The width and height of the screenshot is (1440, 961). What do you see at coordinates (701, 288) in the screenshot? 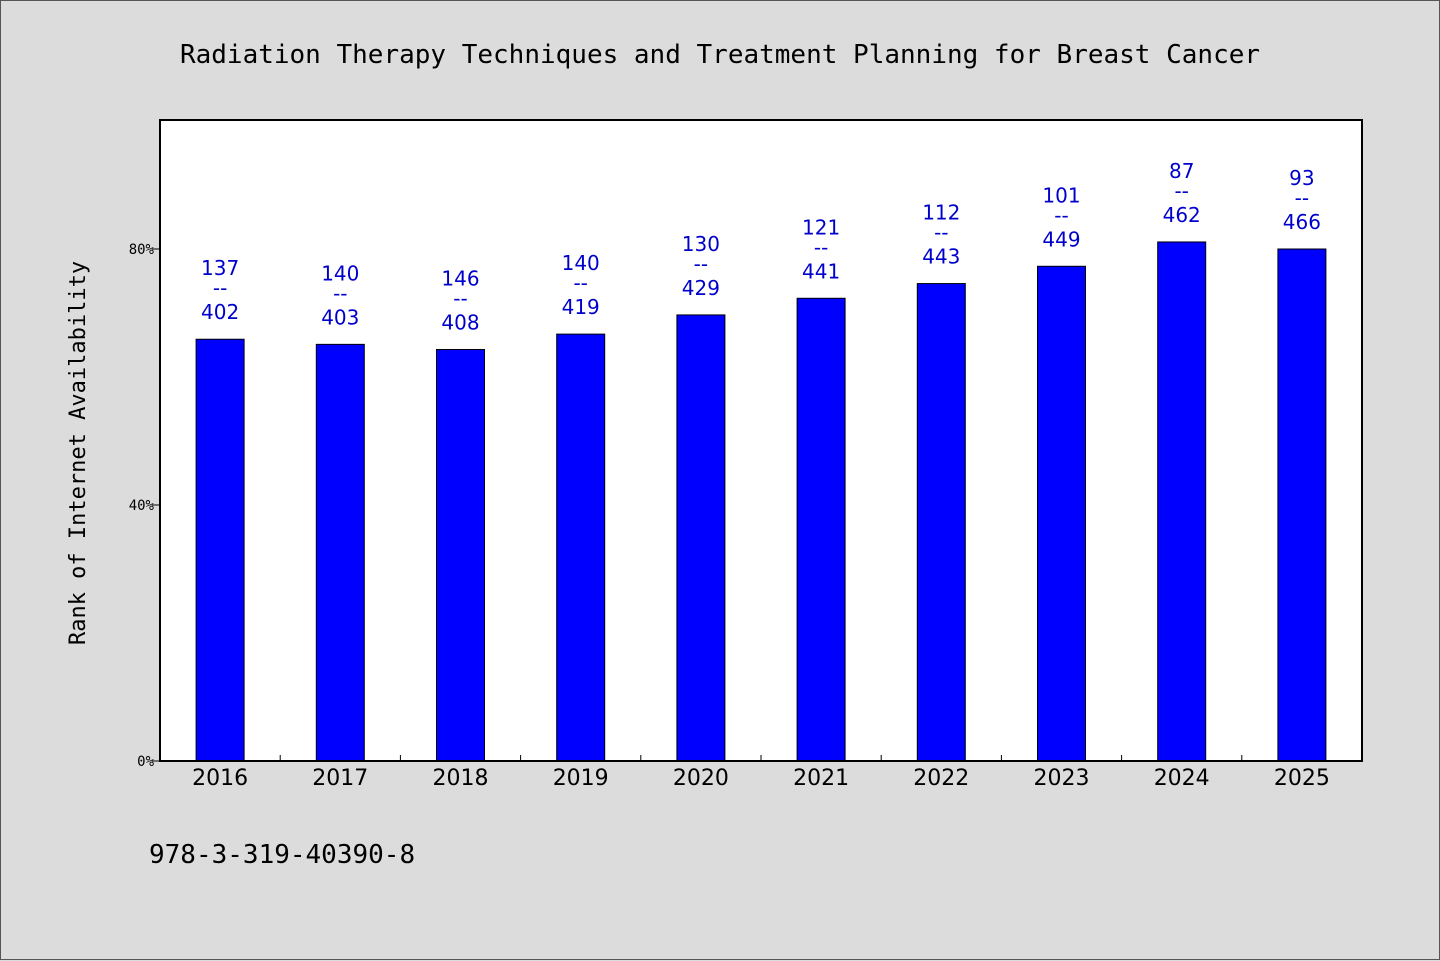
I see `data-label-bottom: 429` at bounding box center [701, 288].